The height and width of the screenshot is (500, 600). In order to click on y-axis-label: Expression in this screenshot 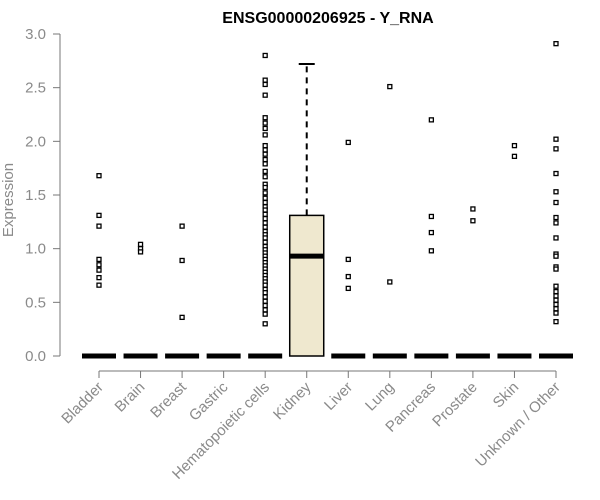, I will do `click(8, 200)`.